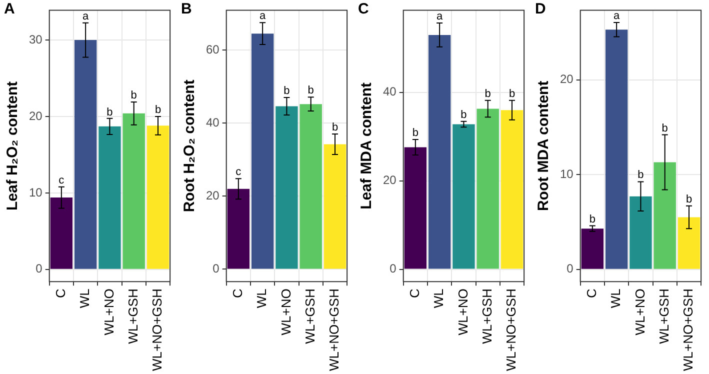 The image size is (709, 374). Describe the element at coordinates (540, 9) in the screenshot. I see `chart-title: D` at that location.